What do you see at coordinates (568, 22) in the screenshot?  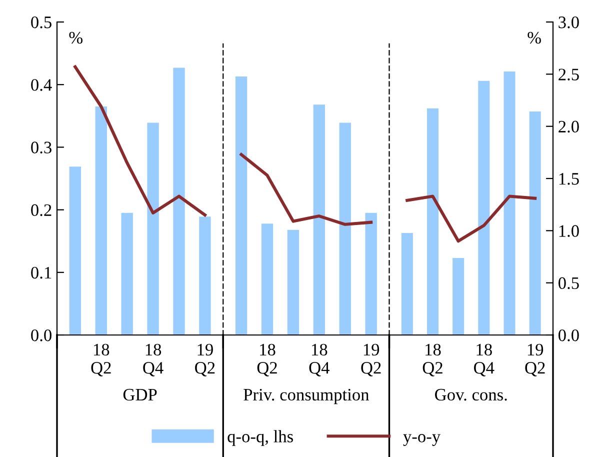 I see `y2-tick-label: 3.0` at bounding box center [568, 22].